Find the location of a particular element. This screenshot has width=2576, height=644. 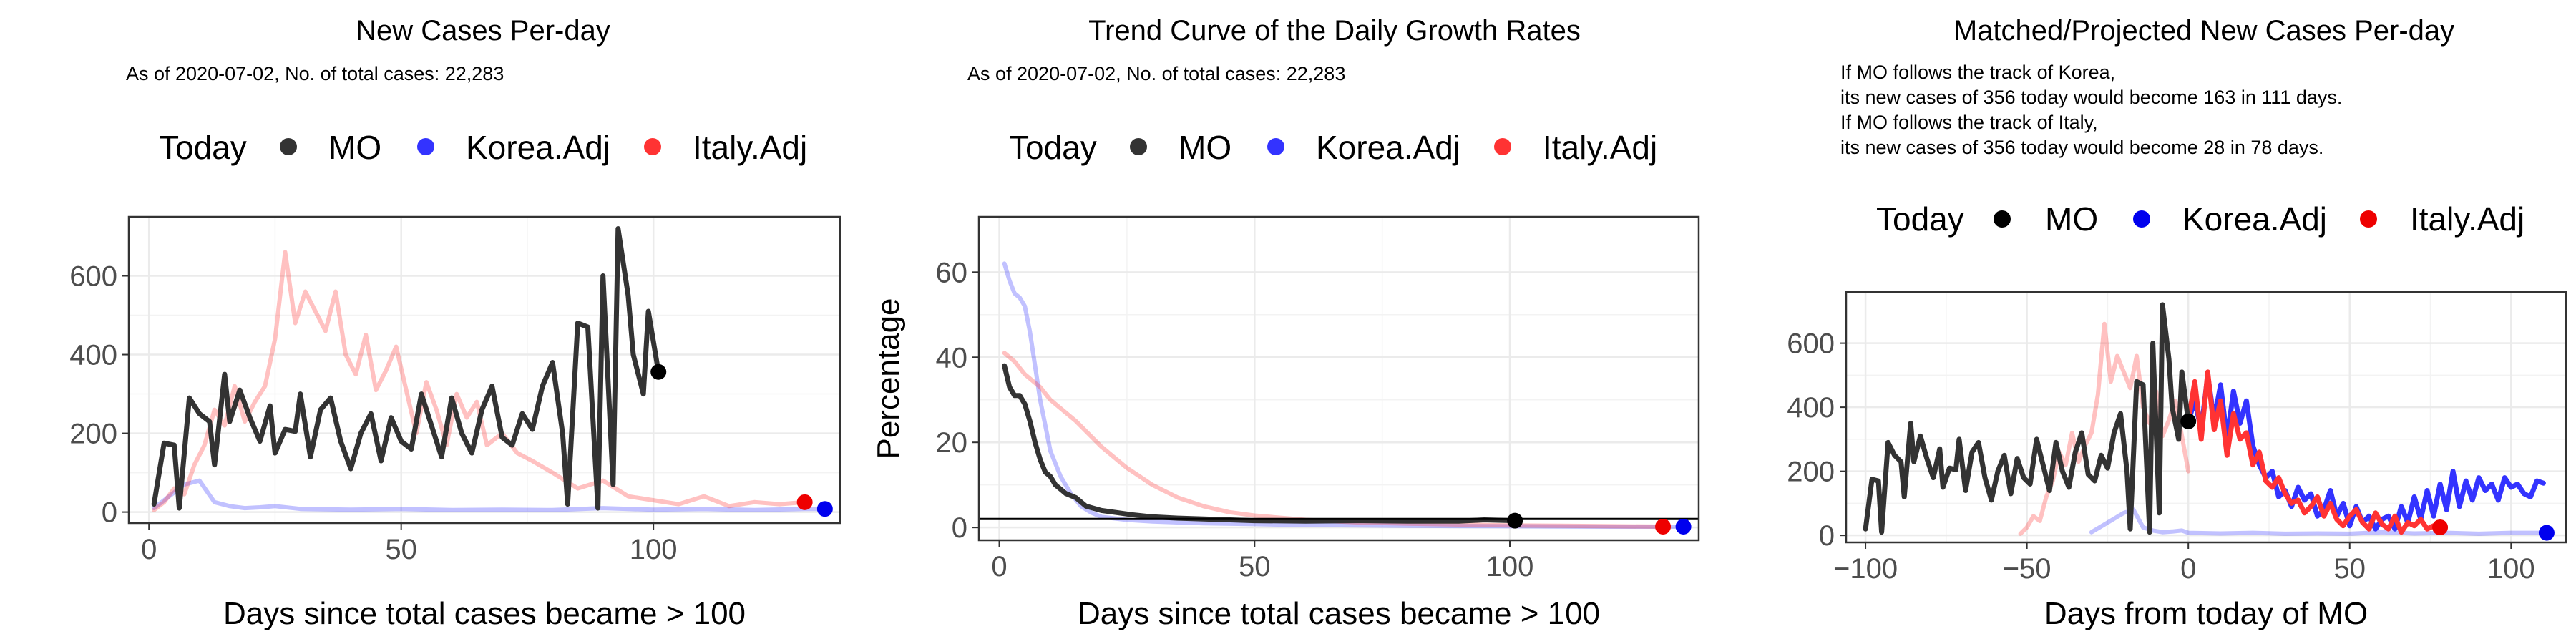

chart-title: Trend Curve of the Daily Growth Rates is located at coordinates (1334, 31).